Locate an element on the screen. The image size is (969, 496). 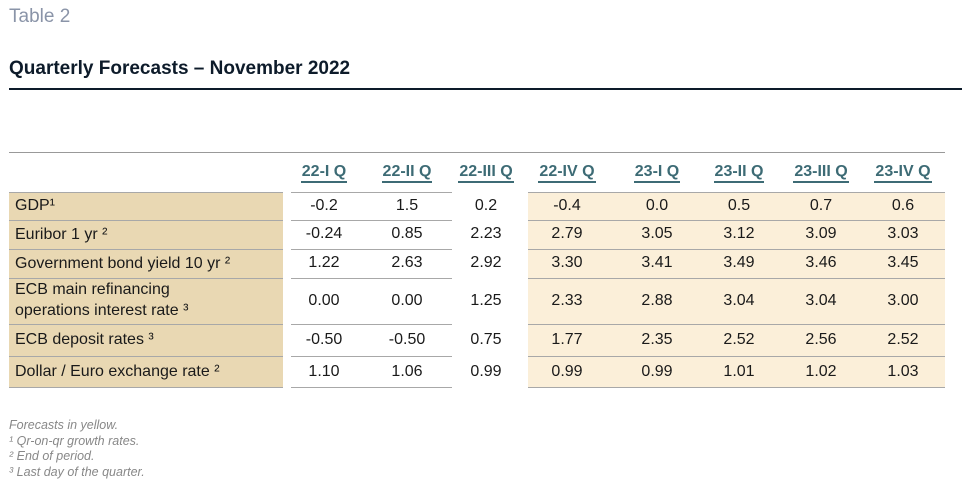
column-header-text: 22-I Q is located at coordinates (324, 173).